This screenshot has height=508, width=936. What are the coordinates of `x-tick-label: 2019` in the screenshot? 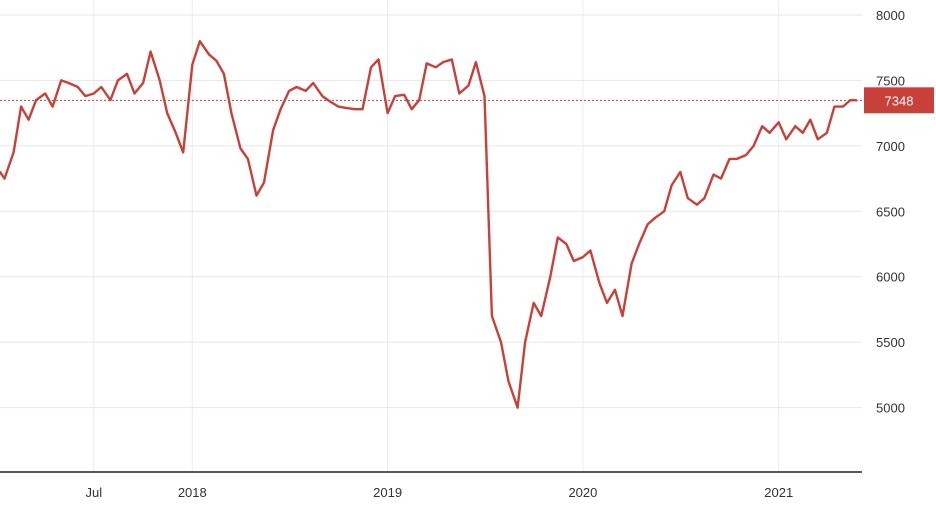 It's located at (387, 492).